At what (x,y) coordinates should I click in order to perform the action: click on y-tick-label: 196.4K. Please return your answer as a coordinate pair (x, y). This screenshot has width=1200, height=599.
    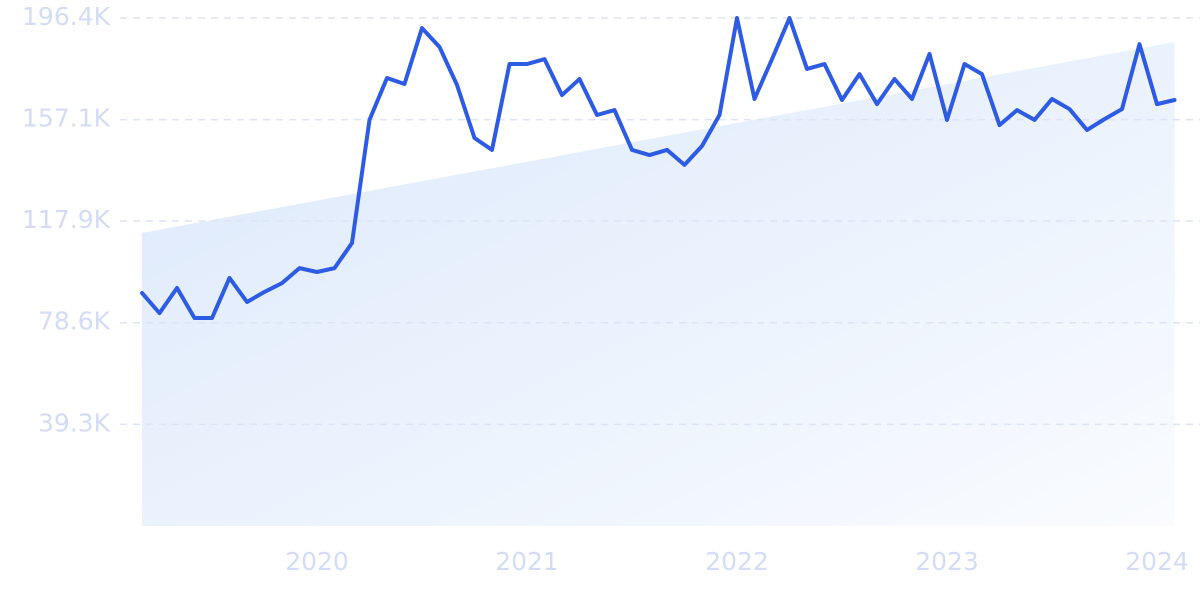
    Looking at the image, I should click on (66, 16).